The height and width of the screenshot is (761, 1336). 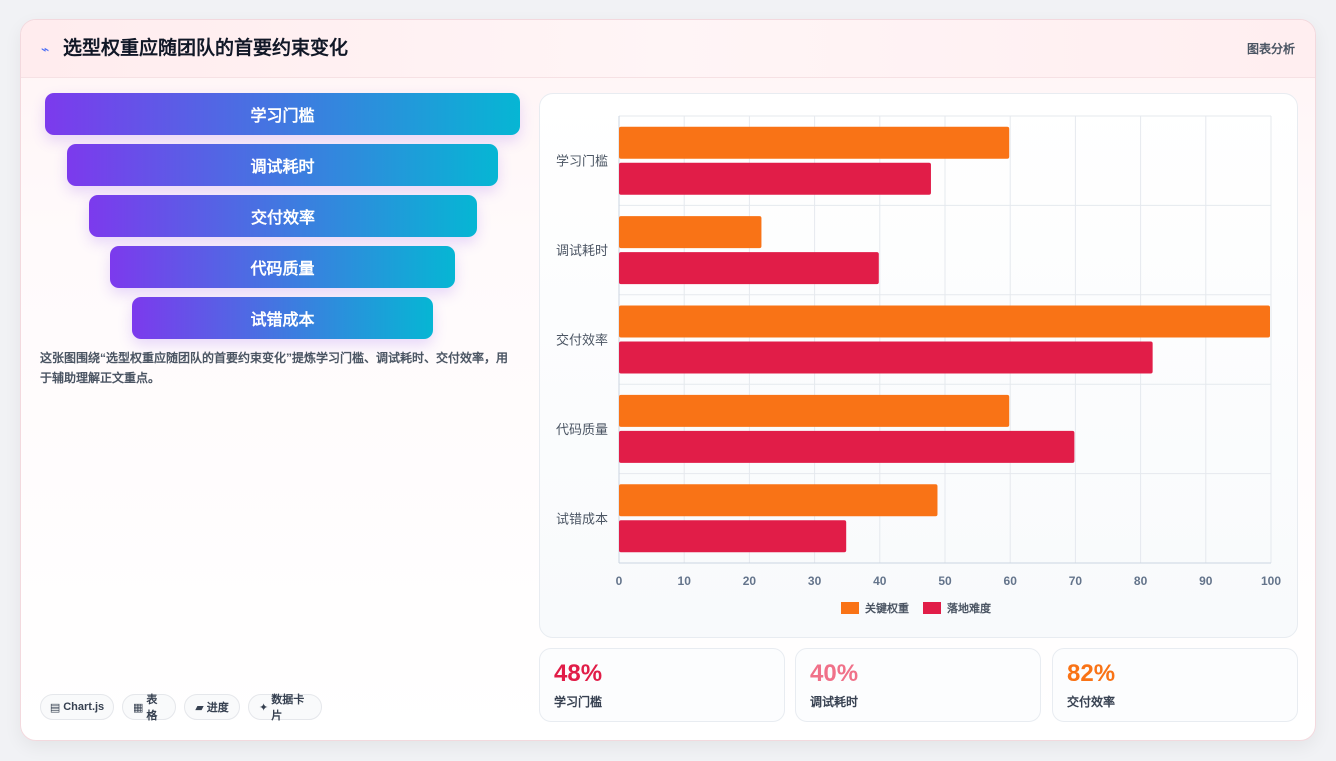 What do you see at coordinates (45, 49) in the screenshot?
I see `bolt-icon: ⌁` at bounding box center [45, 49].